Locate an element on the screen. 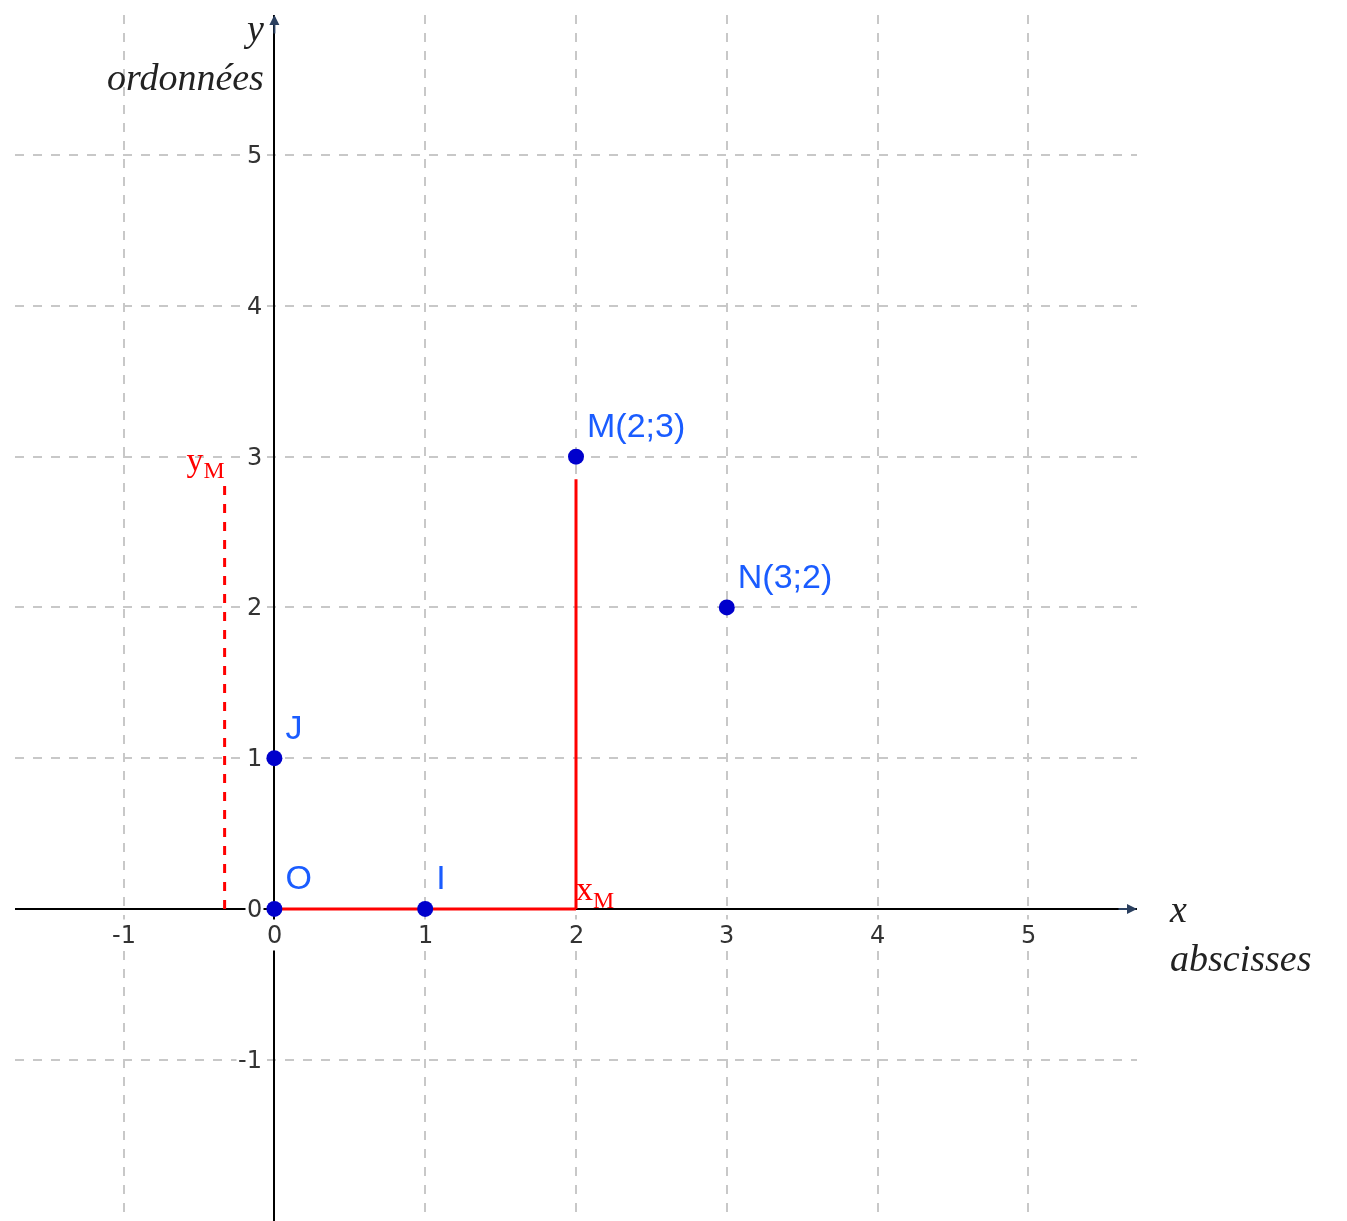  x-tick-label: 0 is located at coordinates (275, 935).